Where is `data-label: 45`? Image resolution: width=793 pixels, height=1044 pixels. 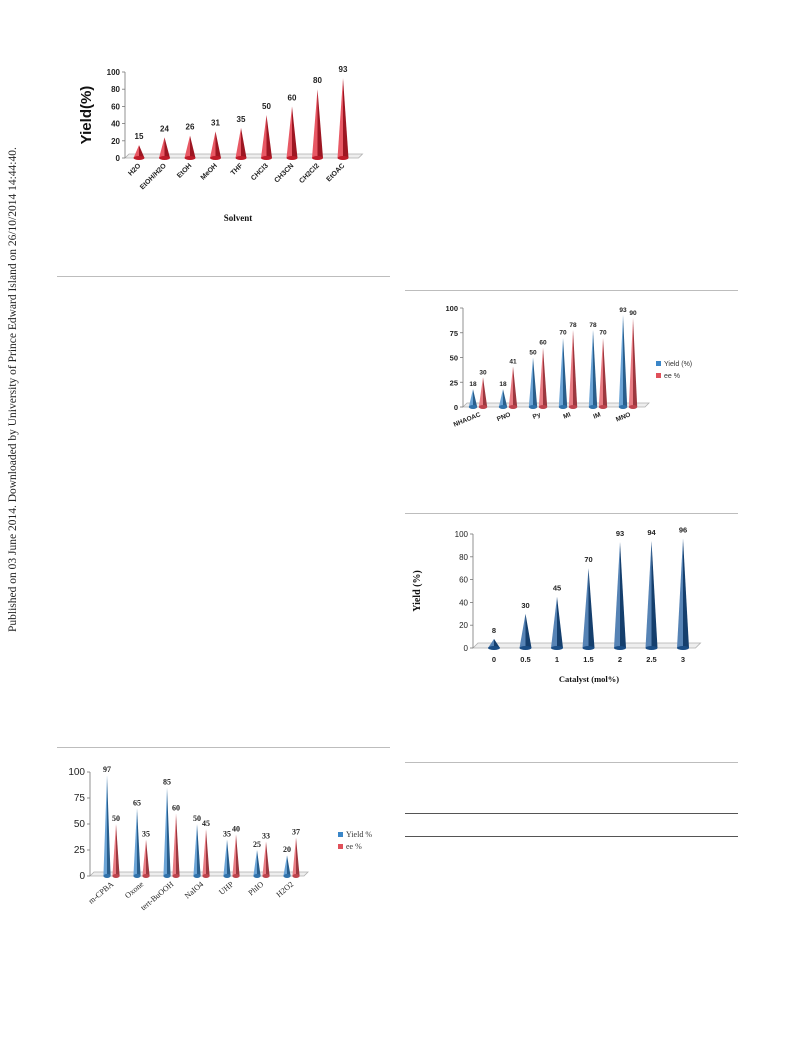 data-label: 45 is located at coordinates (206, 823).